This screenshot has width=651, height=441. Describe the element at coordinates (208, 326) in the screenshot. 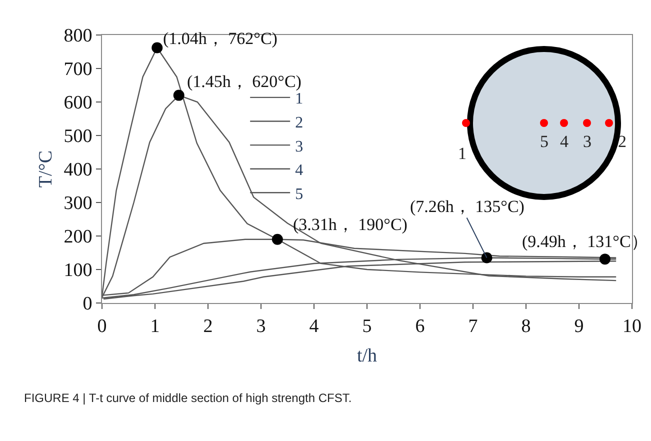

I see `x-tick-label: 2` at that location.